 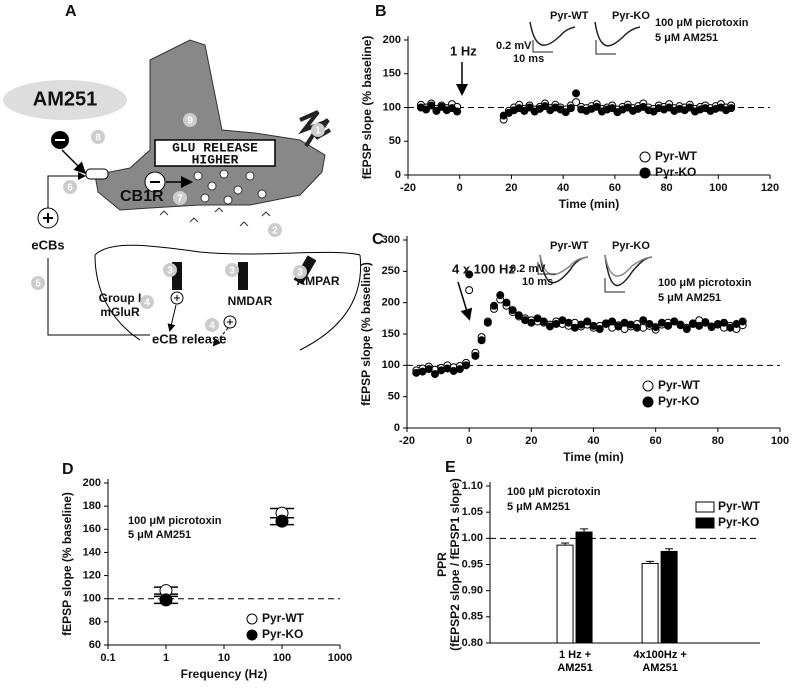 What do you see at coordinates (472, 538) in the screenshot?
I see `y-tick-label: 1.00` at bounding box center [472, 538].